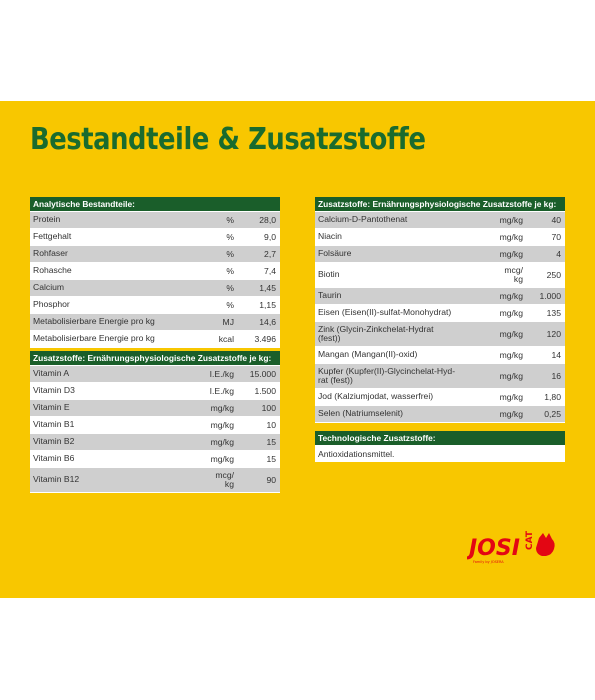  Describe the element at coordinates (440, 414) in the screenshot. I see `table-row: Selen (Natriumselenit) mg/kg 0,25` at that location.